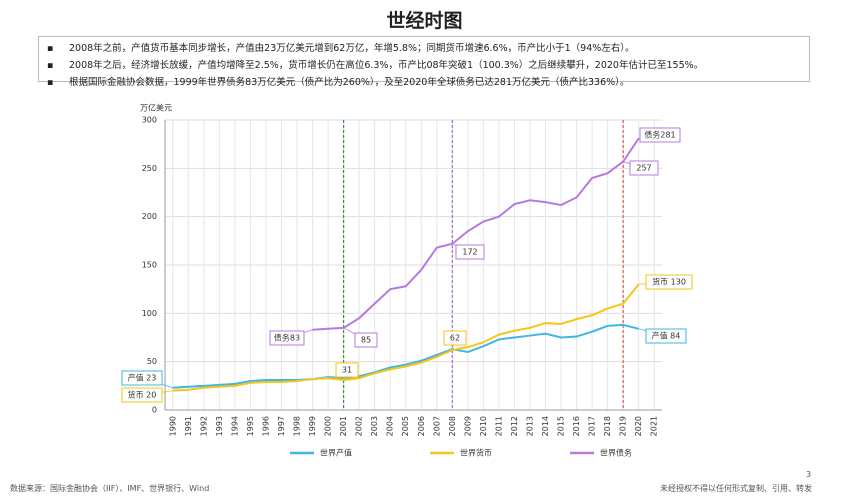  Describe the element at coordinates (452, 426) in the screenshot. I see `x-tick-label: 2008` at that location.